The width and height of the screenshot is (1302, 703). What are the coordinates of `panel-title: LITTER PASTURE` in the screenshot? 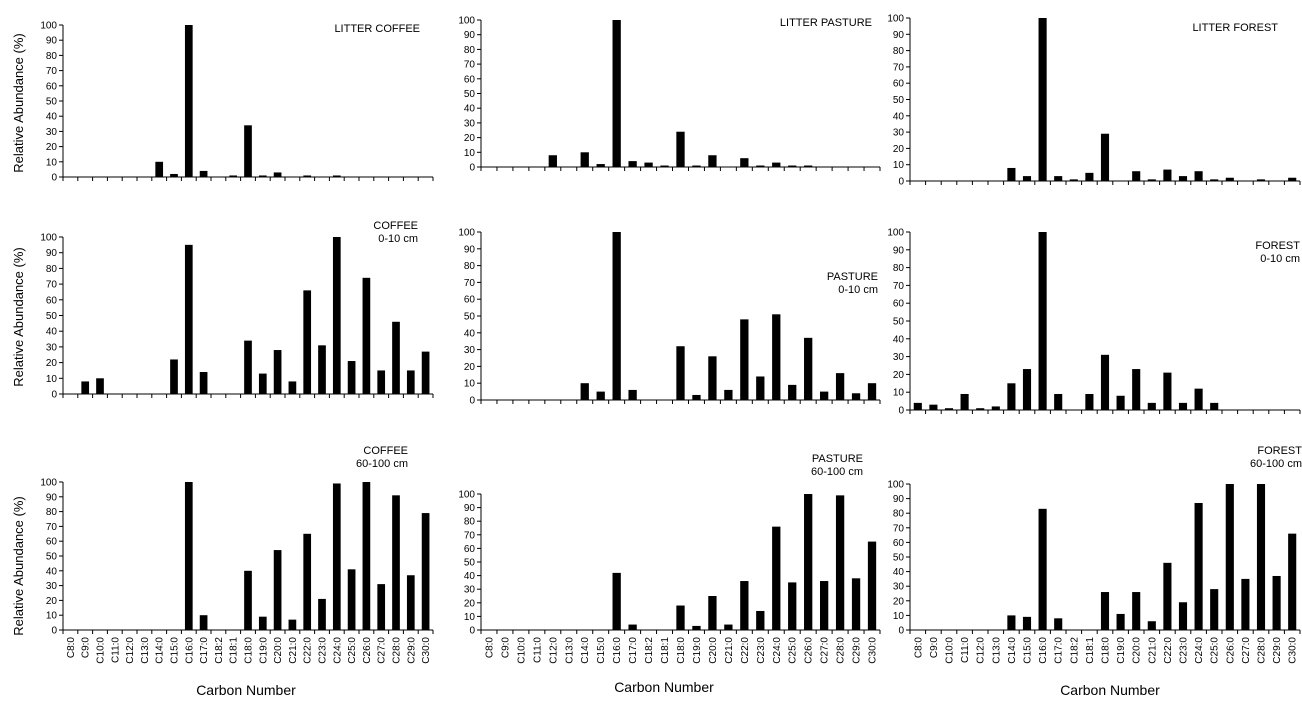 It's located at (826, 23).